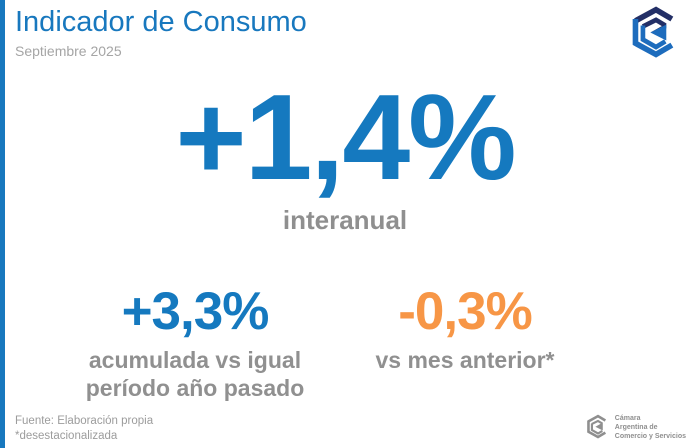 This screenshot has width=696, height=448. I want to click on cac-org-name: Cámara Argentina de Comercio y Servicios, so click(650, 427).